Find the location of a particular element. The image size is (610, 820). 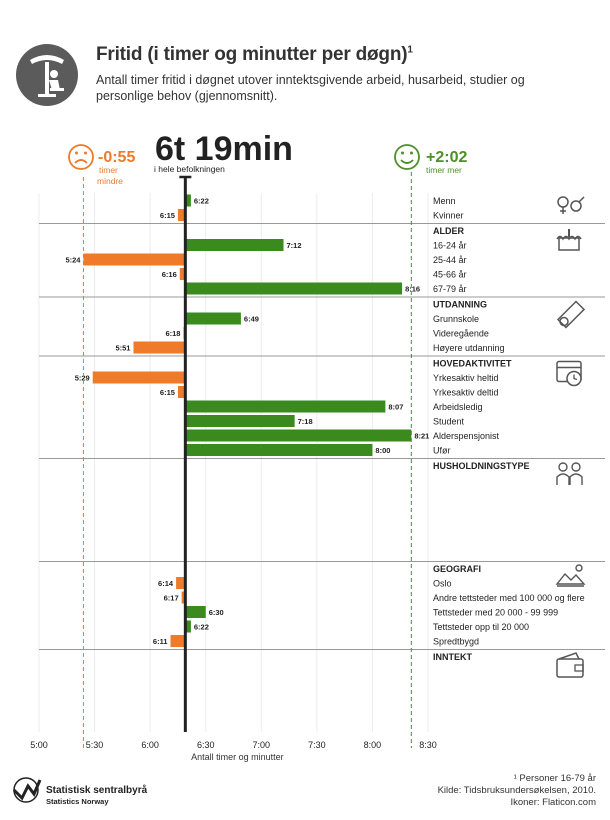

data-label: 6:17 is located at coordinates (171, 597).